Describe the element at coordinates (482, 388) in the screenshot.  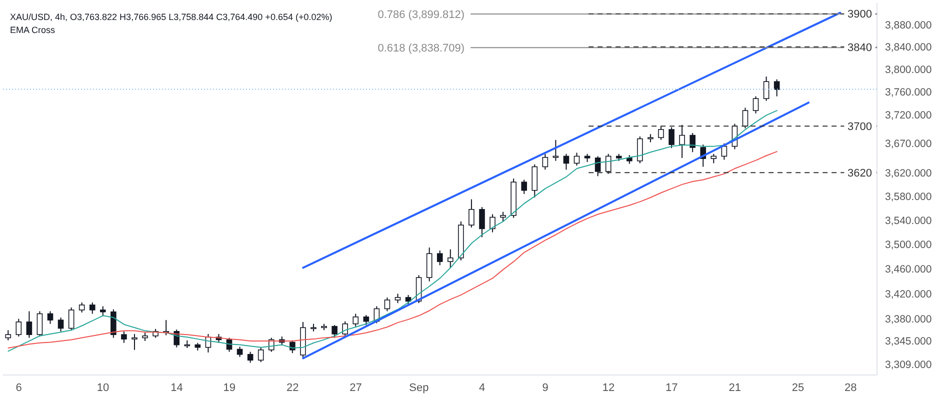
I see `x-tick-label: 4` at that location.